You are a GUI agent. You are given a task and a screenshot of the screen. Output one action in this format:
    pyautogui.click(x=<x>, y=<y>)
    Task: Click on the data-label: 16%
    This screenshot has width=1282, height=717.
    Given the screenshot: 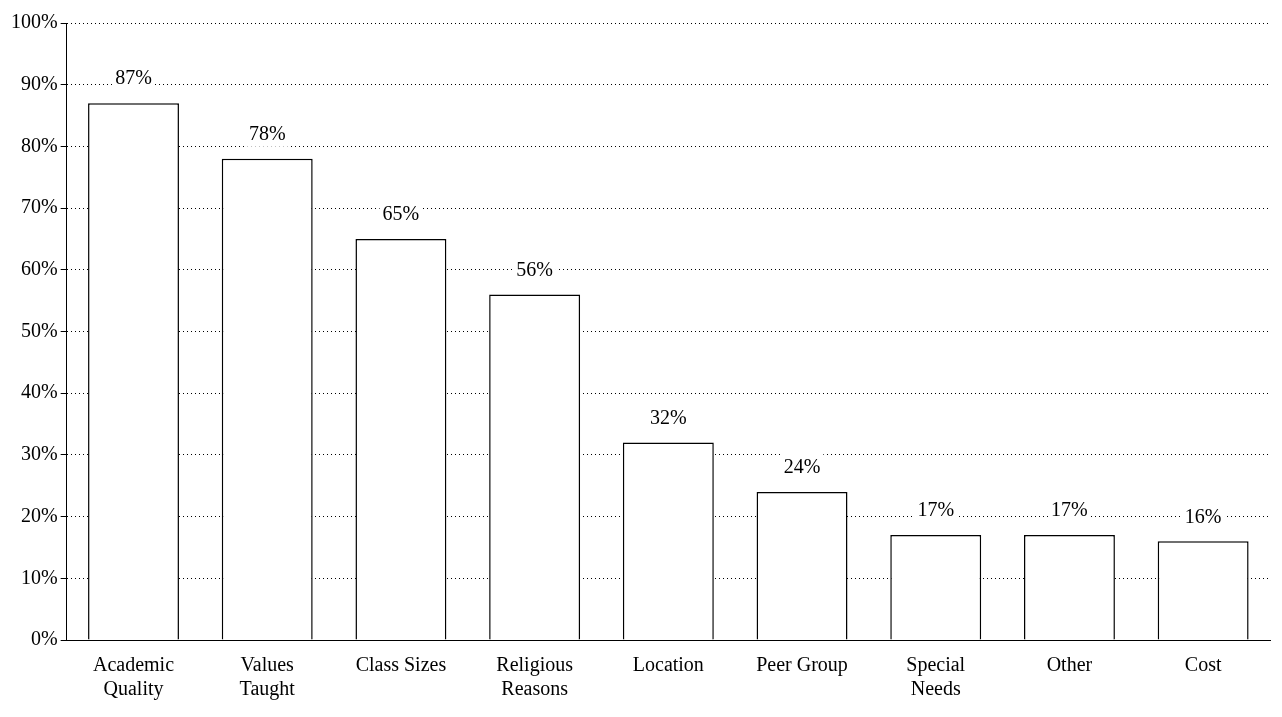 What is the action you would take?
    pyautogui.click(x=1203, y=515)
    